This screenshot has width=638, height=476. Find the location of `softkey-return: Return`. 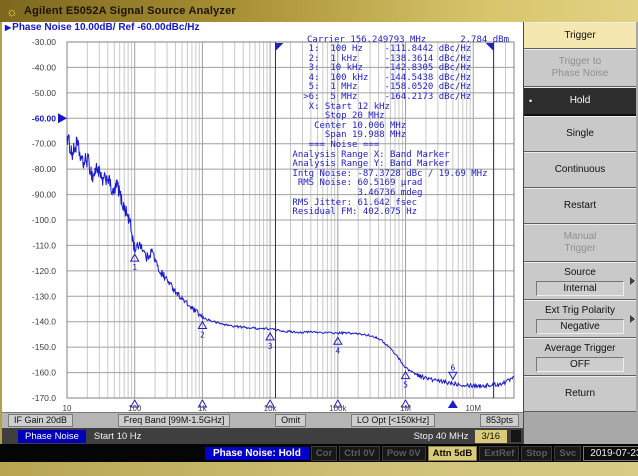

softkey-return: Return is located at coordinates (580, 394).